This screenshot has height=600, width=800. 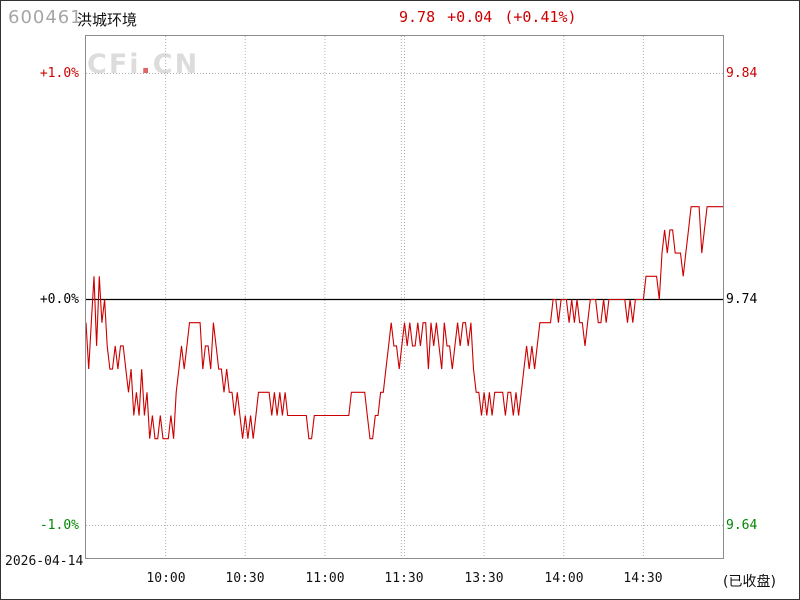 I want to click on y-axis-price-high: 9.84, so click(x=742, y=73).